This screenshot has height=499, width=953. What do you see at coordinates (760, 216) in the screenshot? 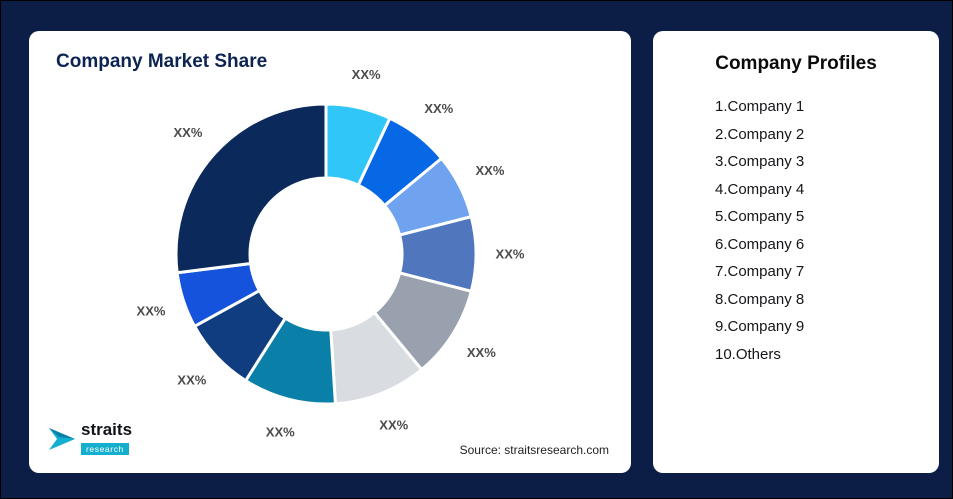
I see `profile-item: 5.Company 5` at bounding box center [760, 216].